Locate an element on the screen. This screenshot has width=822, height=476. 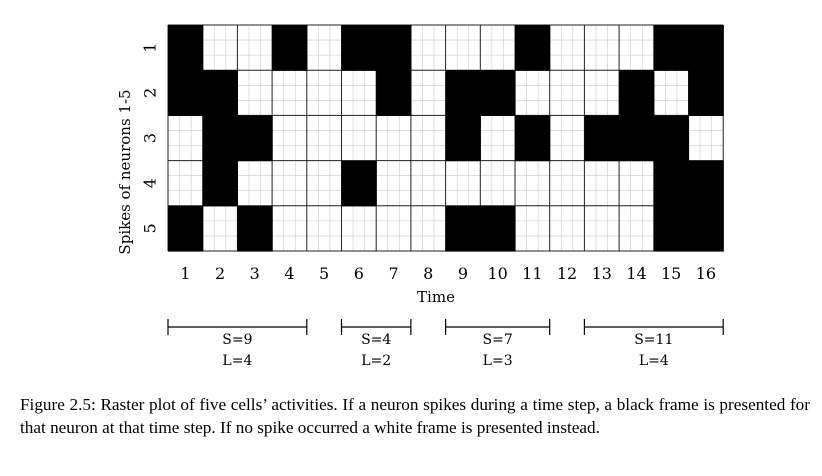
y-tick-label: 3 is located at coordinates (150, 138).